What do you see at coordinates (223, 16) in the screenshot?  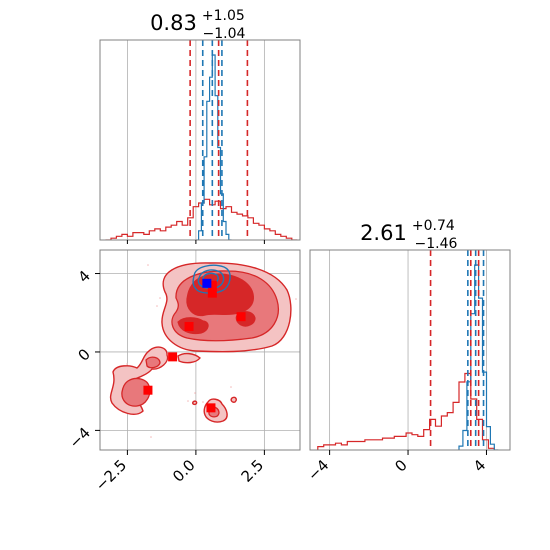 I see `marginal-x-title-plus: +1.05` at bounding box center [223, 16].